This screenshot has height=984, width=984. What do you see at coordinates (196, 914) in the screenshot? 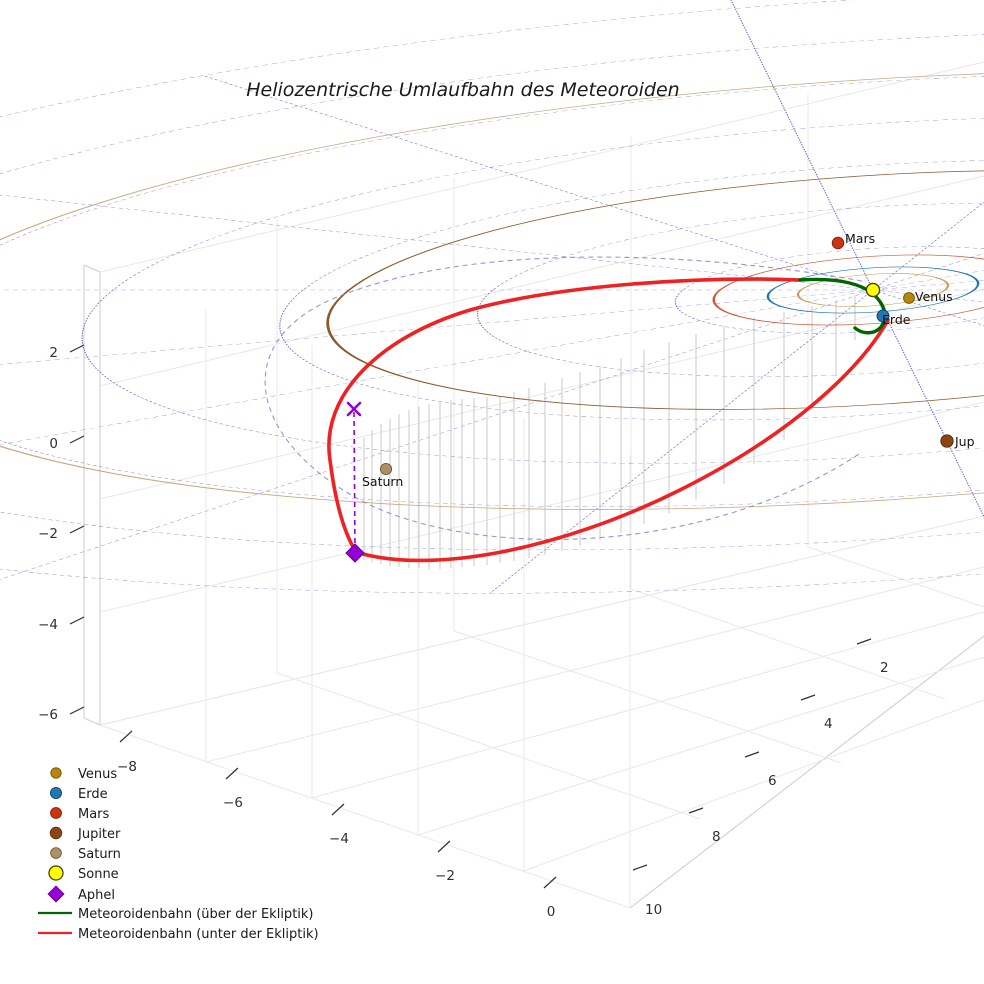
I see `legend-label-orbit-above: Meteoroidenbahn (über der Ekliptik)` at bounding box center [196, 914].